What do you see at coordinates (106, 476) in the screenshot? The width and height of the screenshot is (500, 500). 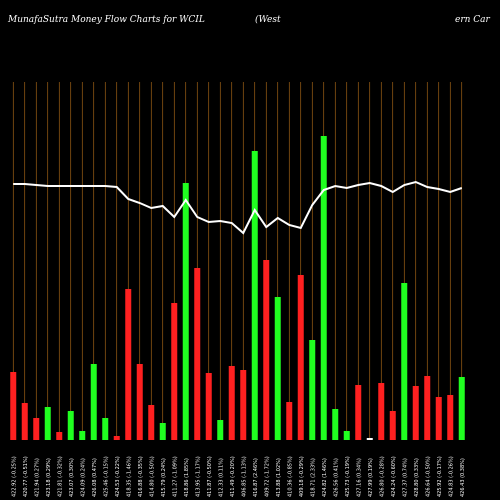 I see `x-tick-label: 425.46 (-0.15%)` at bounding box center [106, 476].